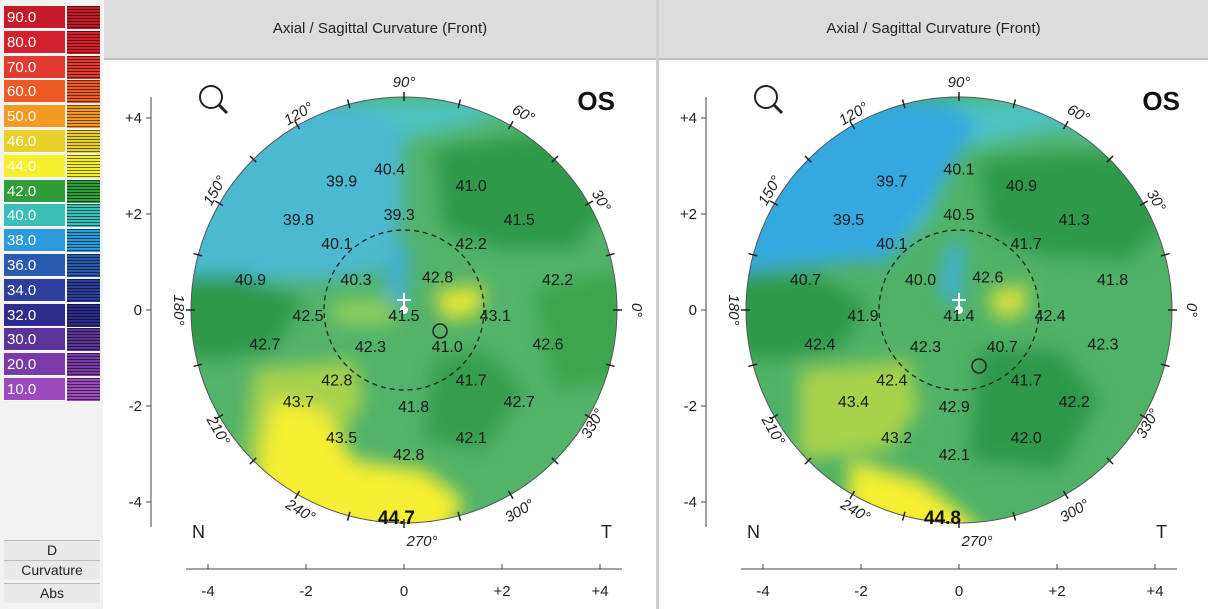 This screenshot has width=1208, height=609. What do you see at coordinates (34, 241) in the screenshot?
I see `scale-entry-label: 38.0` at bounding box center [34, 241].